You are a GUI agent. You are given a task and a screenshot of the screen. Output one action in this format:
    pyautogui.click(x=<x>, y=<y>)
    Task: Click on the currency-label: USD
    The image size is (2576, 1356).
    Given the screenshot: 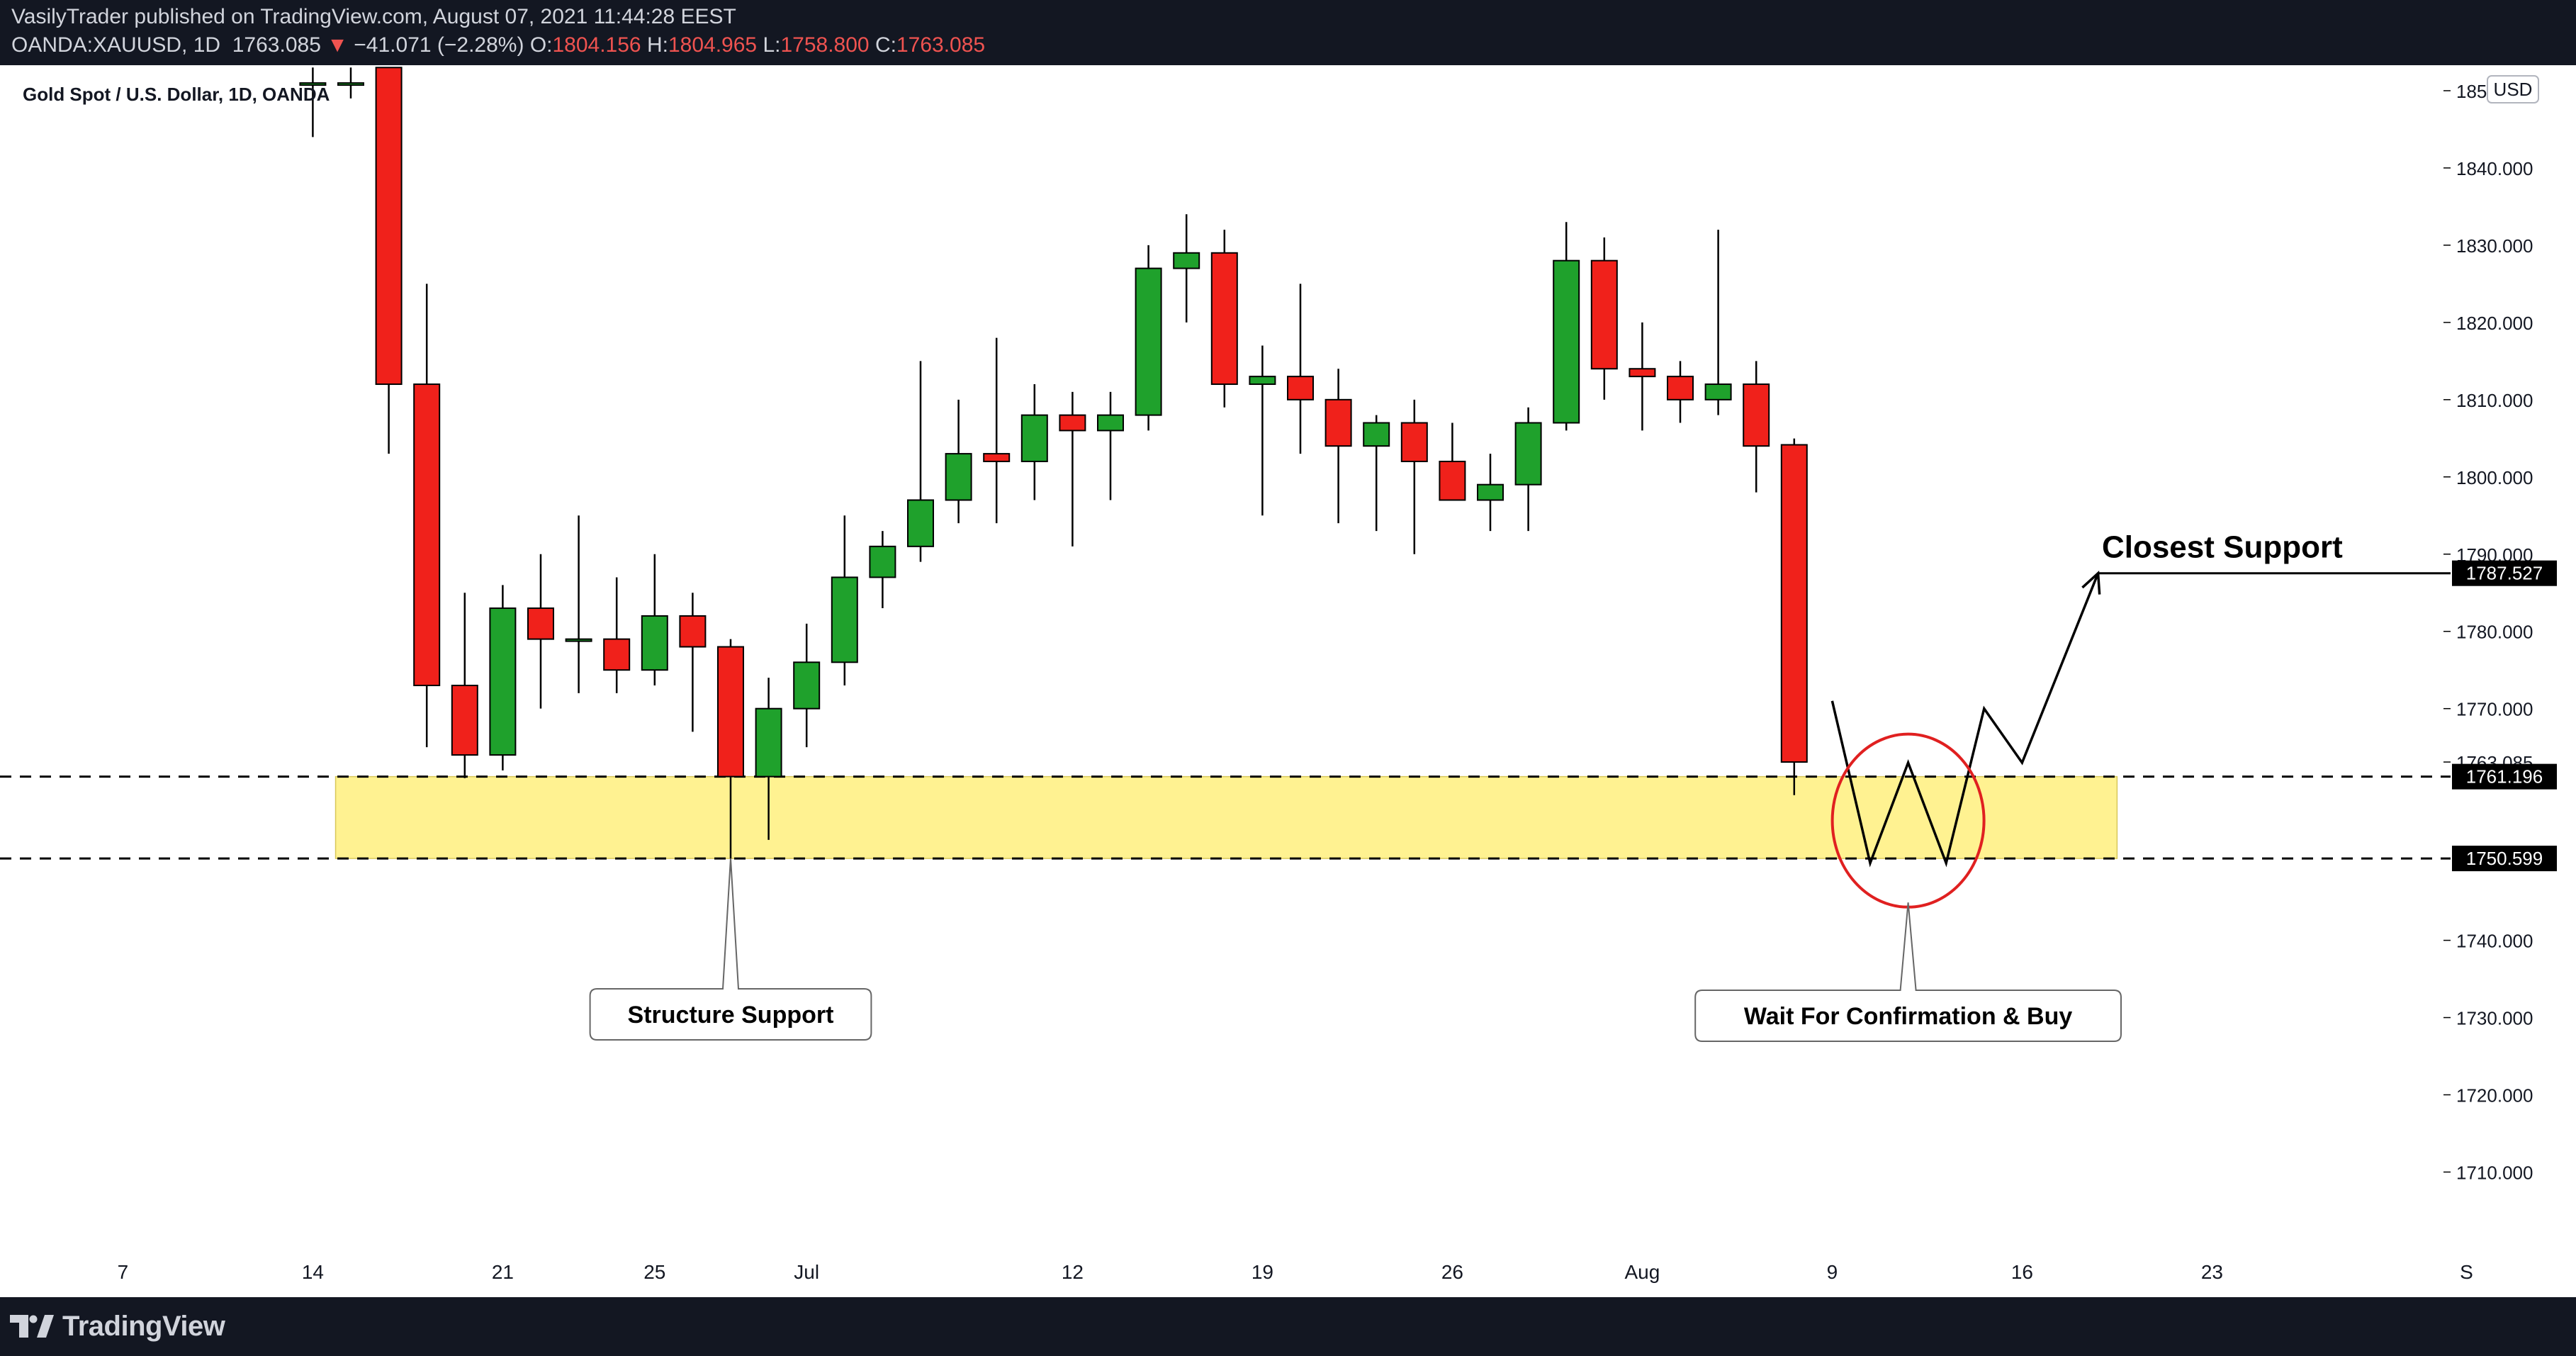 What is the action you would take?
    pyautogui.click(x=2513, y=89)
    